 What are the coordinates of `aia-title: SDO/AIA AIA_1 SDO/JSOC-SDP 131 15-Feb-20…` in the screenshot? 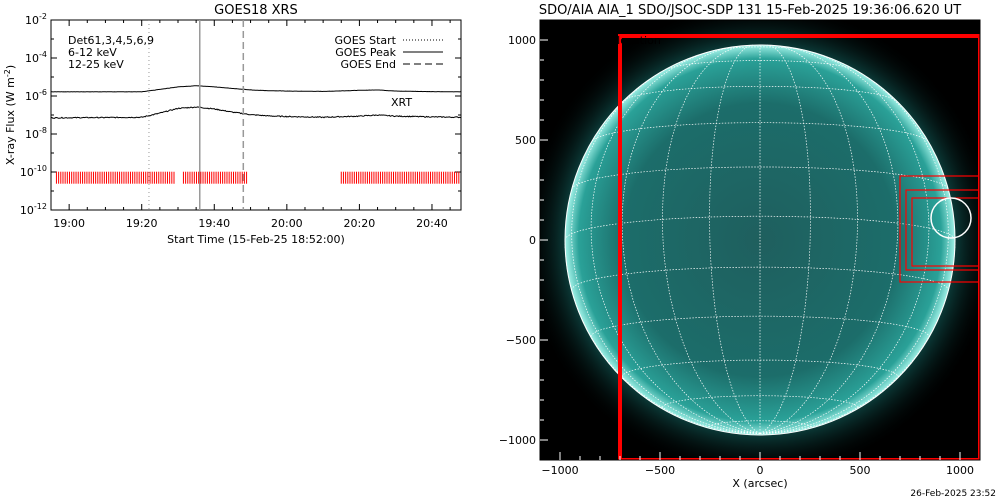 It's located at (750, 10).